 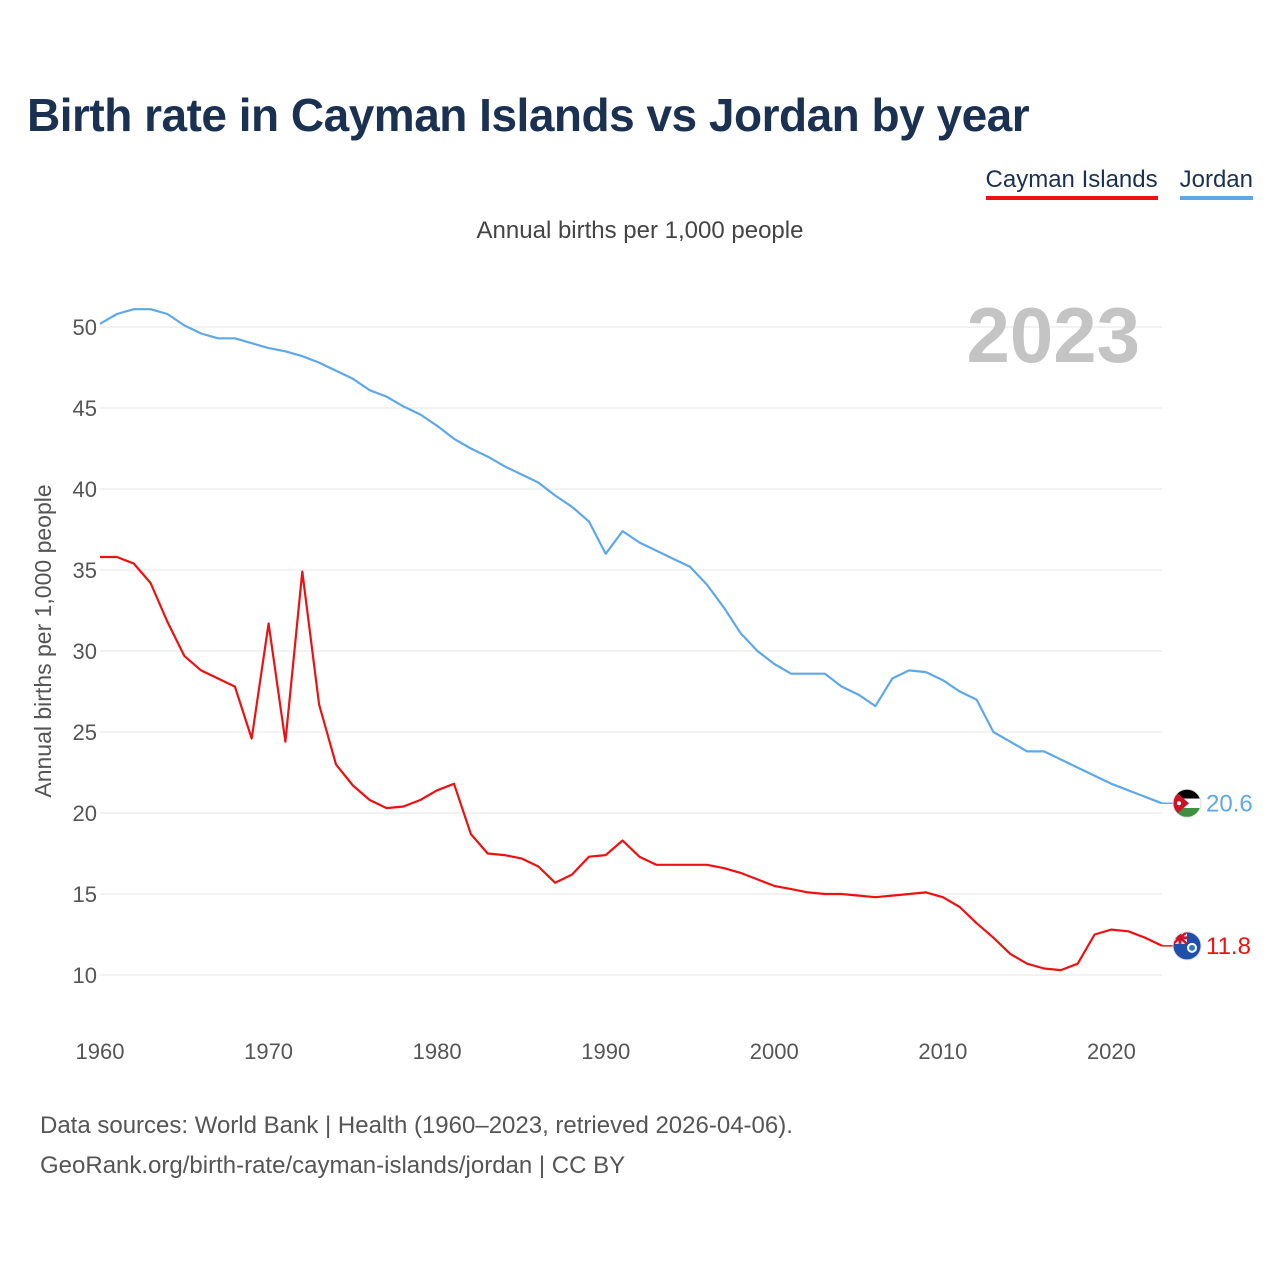 What do you see at coordinates (85, 489) in the screenshot?
I see `y-tick-label: 40` at bounding box center [85, 489].